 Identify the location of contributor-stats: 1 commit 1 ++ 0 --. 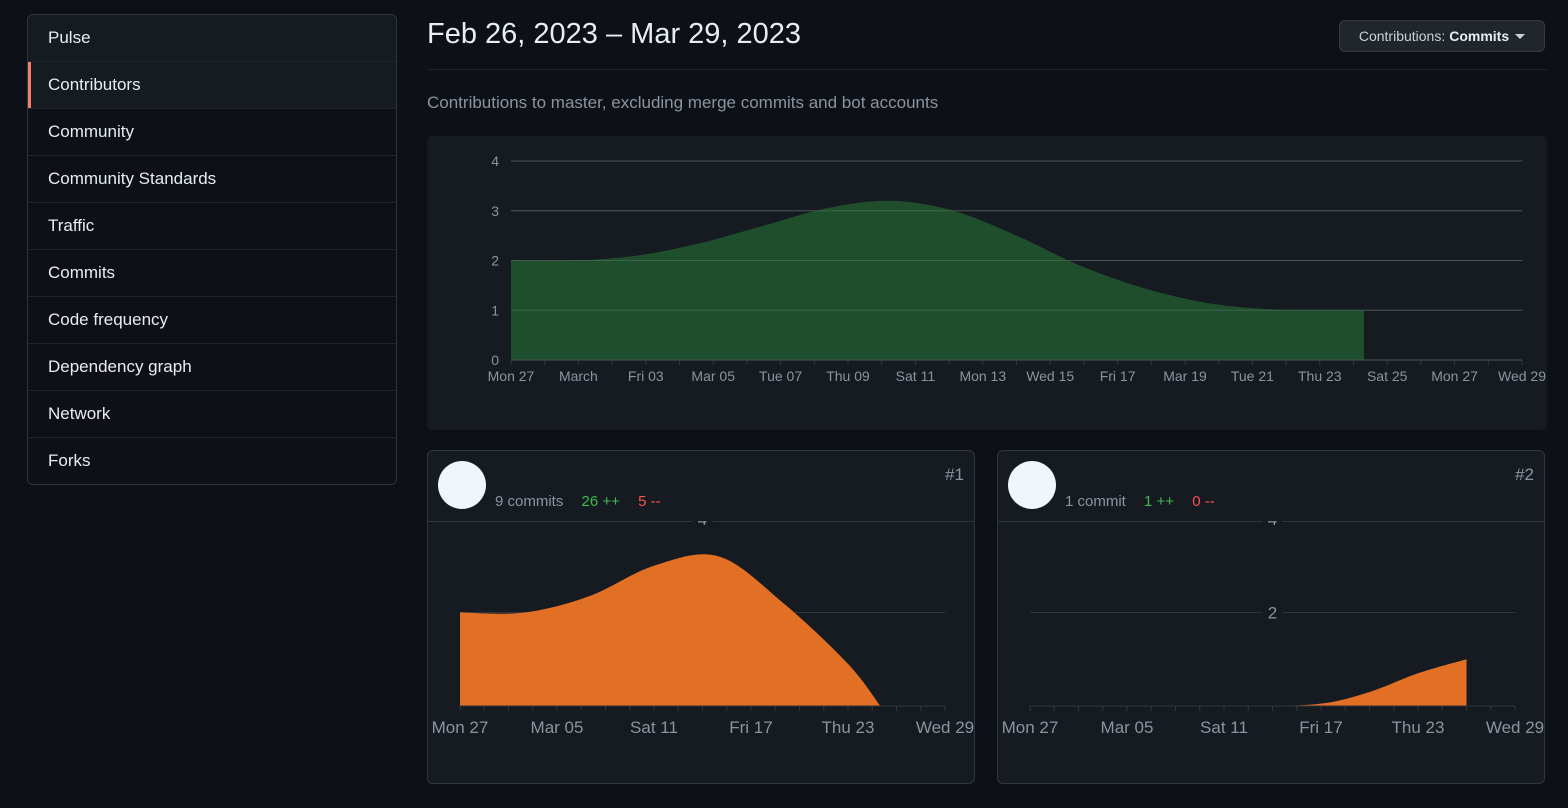
(1140, 501).